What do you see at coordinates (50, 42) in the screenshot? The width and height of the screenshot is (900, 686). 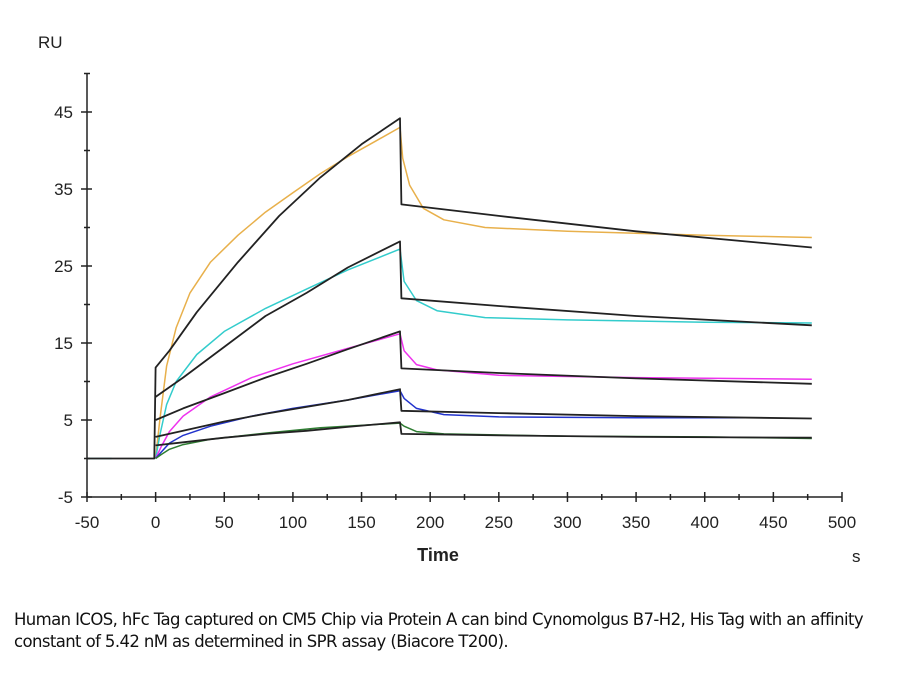 I see `y-axis-label: RU` at bounding box center [50, 42].